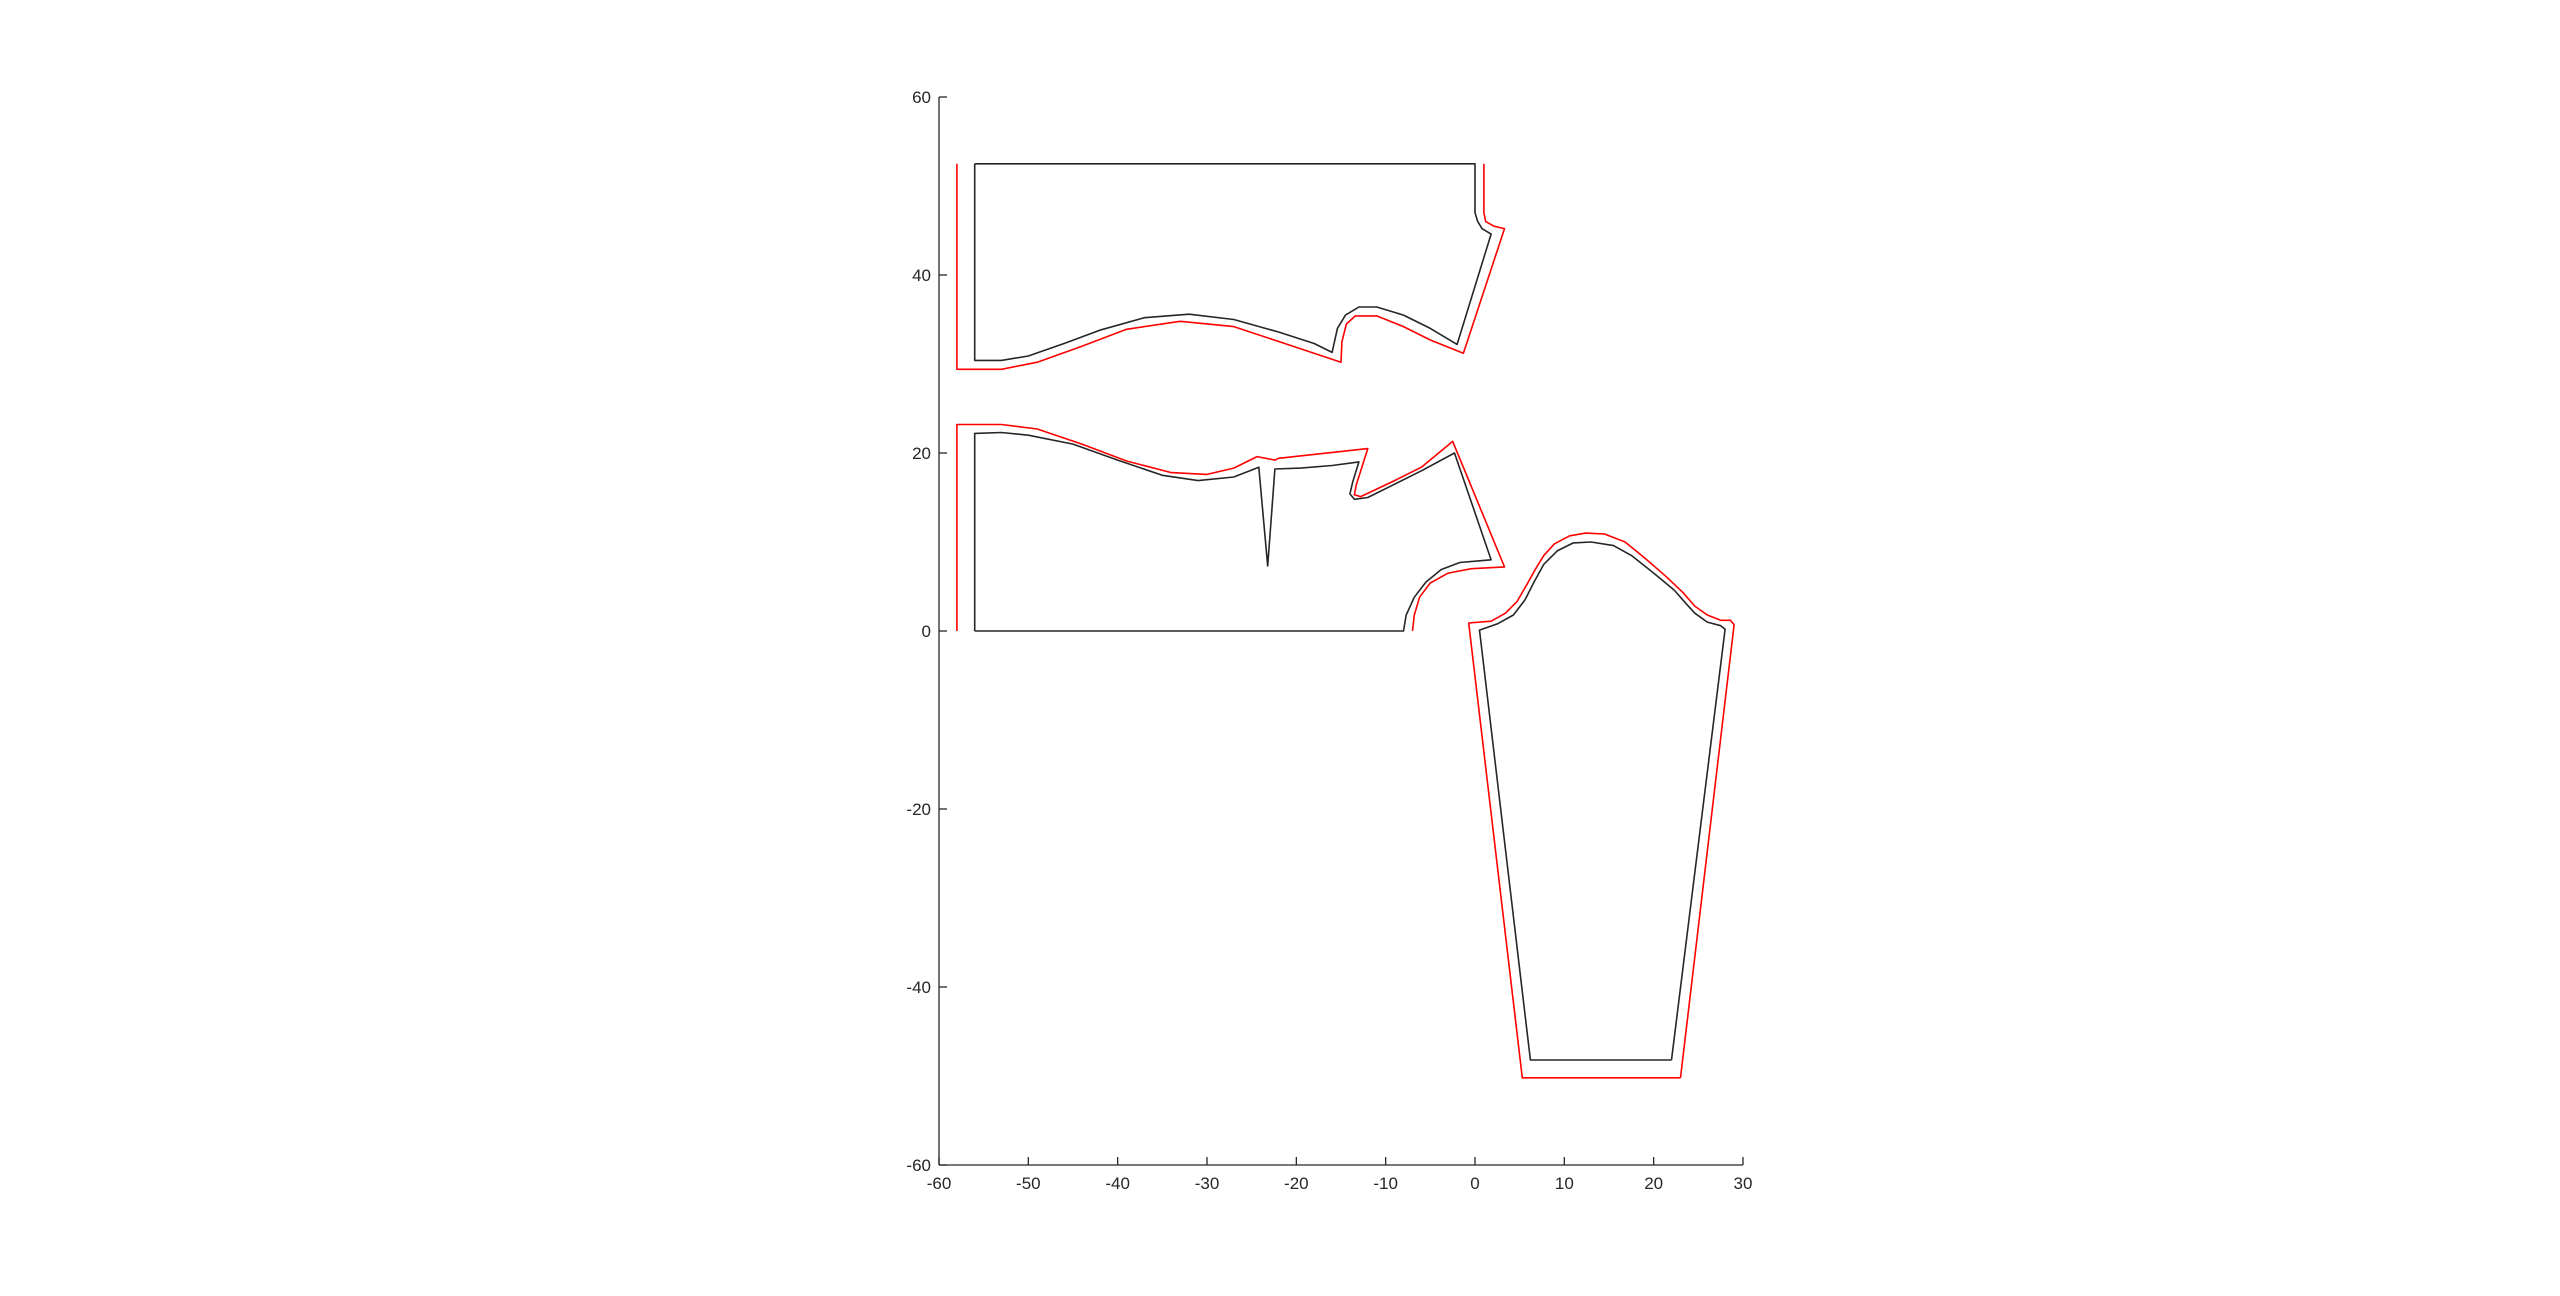 The height and width of the screenshot is (1296, 2560). What do you see at coordinates (921, 275) in the screenshot?
I see `y-tick-label: 40` at bounding box center [921, 275].